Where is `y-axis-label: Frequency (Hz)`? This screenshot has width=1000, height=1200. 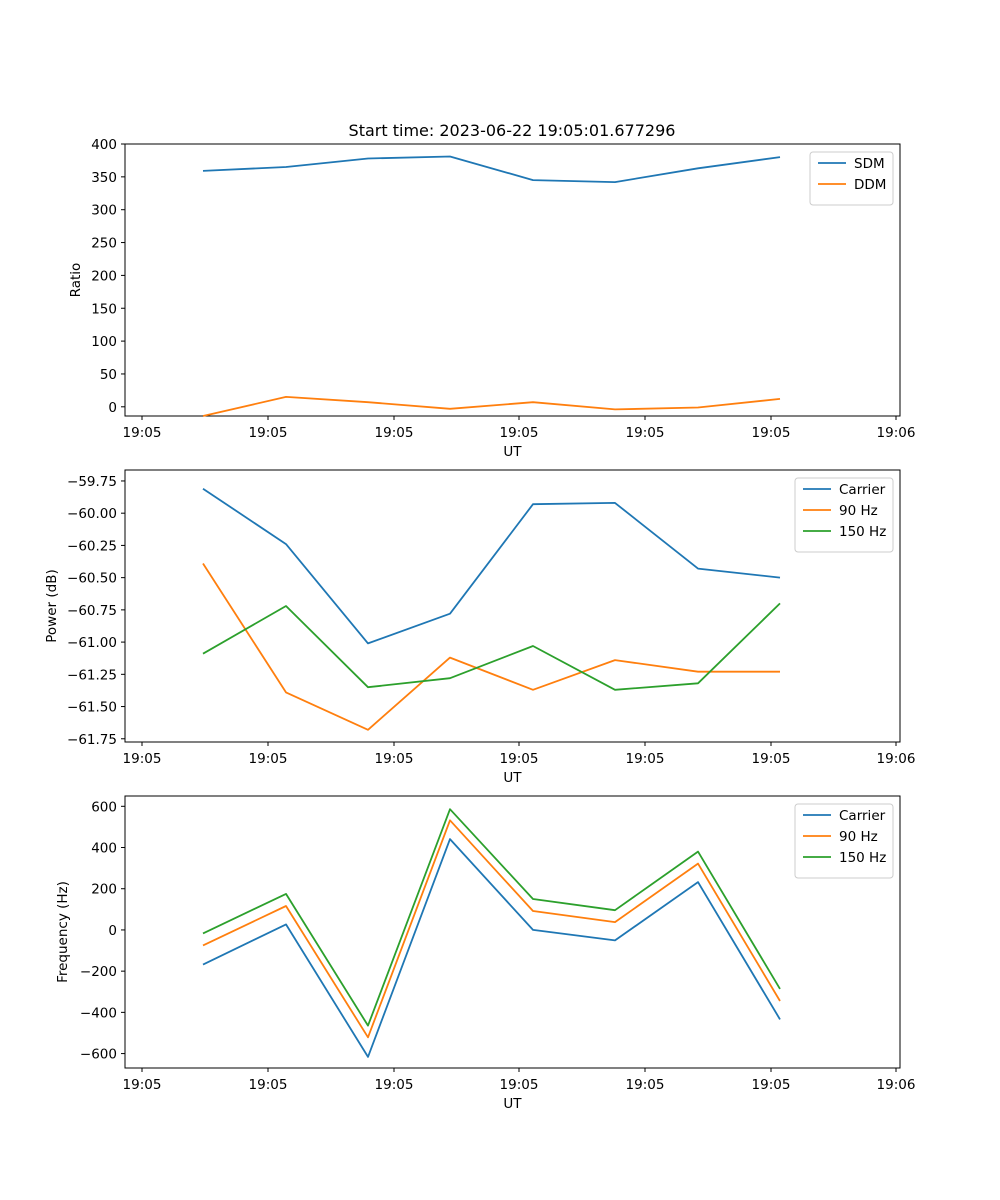 y-axis-label: Frequency (Hz) is located at coordinates (63, 932).